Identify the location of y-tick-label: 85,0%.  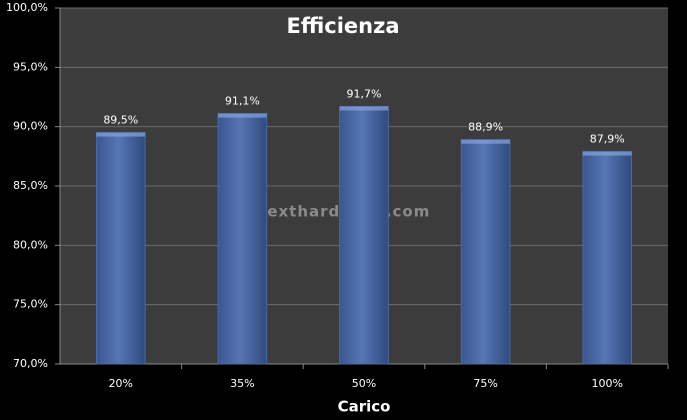
(30, 185).